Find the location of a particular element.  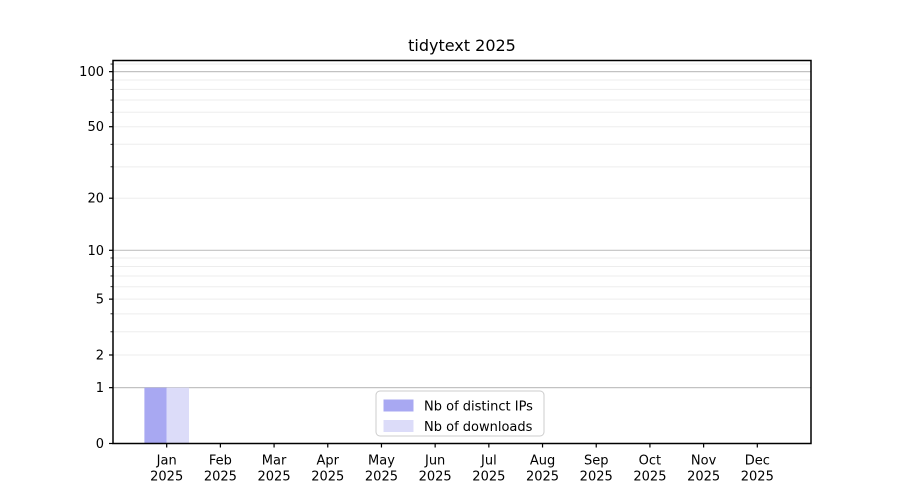

y-tick-label: 1 is located at coordinates (100, 388).